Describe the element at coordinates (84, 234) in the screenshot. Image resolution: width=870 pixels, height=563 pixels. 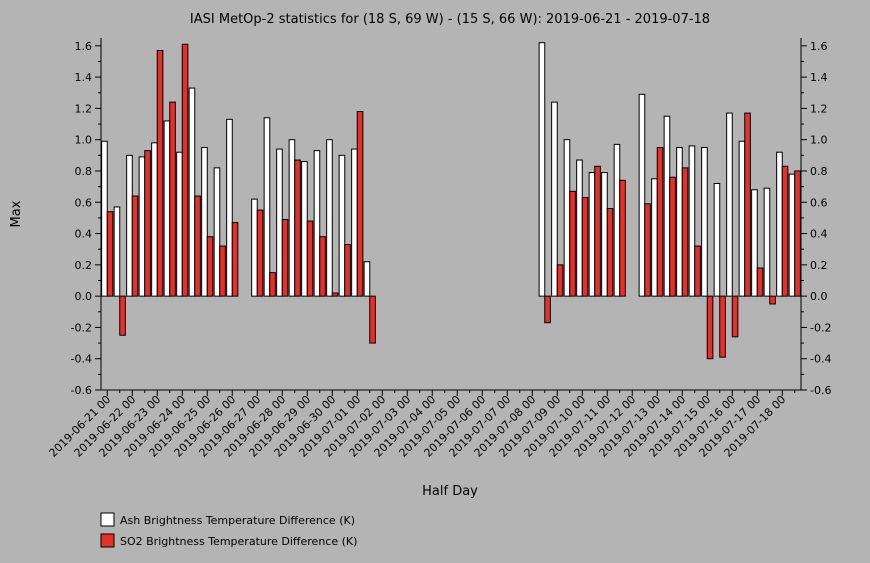
I see `y-tick-label-left: 0.4` at that location.